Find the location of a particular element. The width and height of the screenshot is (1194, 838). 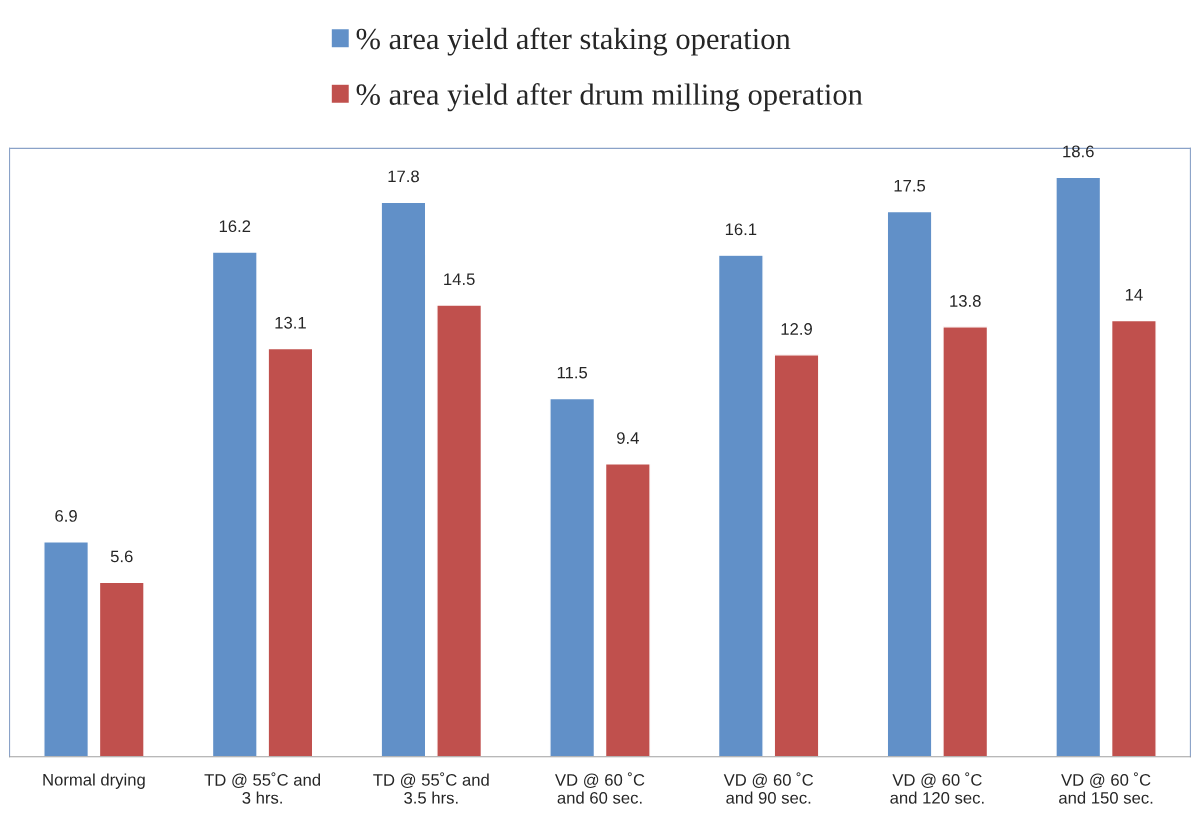

data-label: 16.1 is located at coordinates (741, 229).